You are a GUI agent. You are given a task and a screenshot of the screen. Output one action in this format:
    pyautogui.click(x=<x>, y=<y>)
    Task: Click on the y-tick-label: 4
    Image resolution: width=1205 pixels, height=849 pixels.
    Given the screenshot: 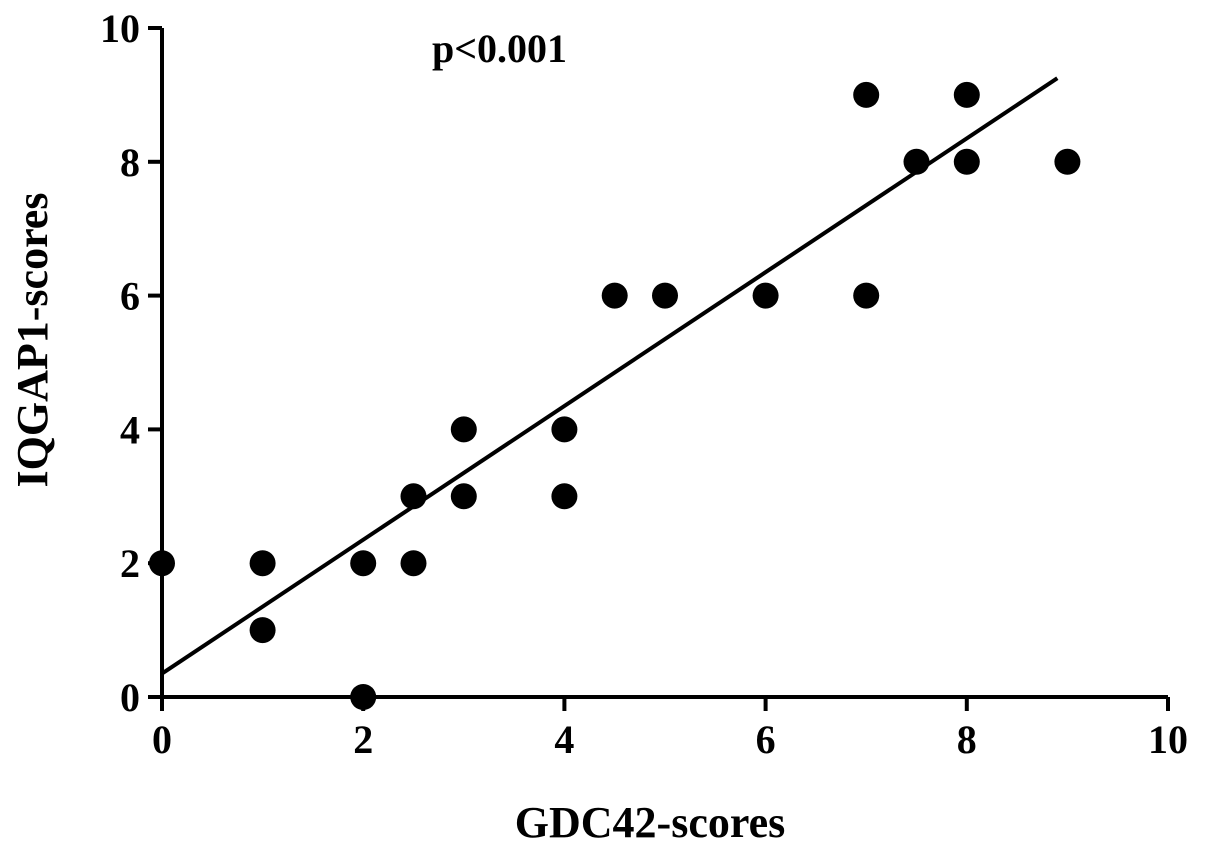 What is the action you would take?
    pyautogui.click(x=130, y=429)
    